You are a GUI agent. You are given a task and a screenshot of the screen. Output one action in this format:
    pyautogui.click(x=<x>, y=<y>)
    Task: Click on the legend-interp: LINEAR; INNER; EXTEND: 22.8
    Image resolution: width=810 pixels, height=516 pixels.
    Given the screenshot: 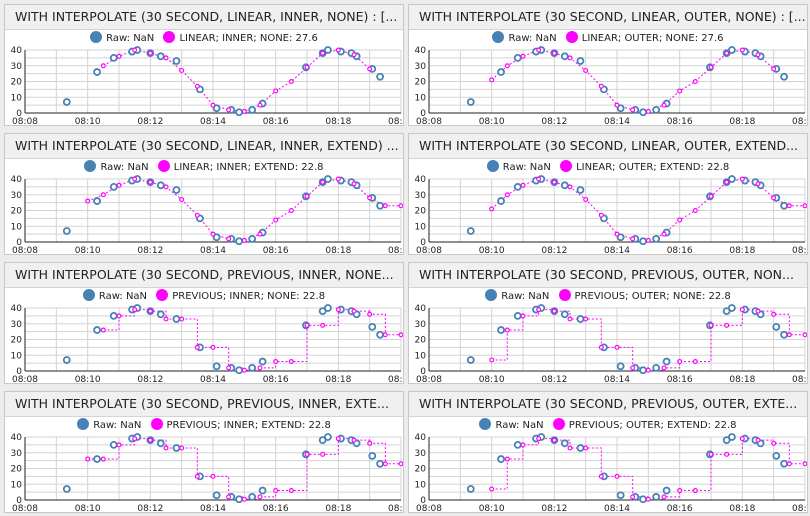 What is the action you would take?
    pyautogui.click(x=240, y=168)
    